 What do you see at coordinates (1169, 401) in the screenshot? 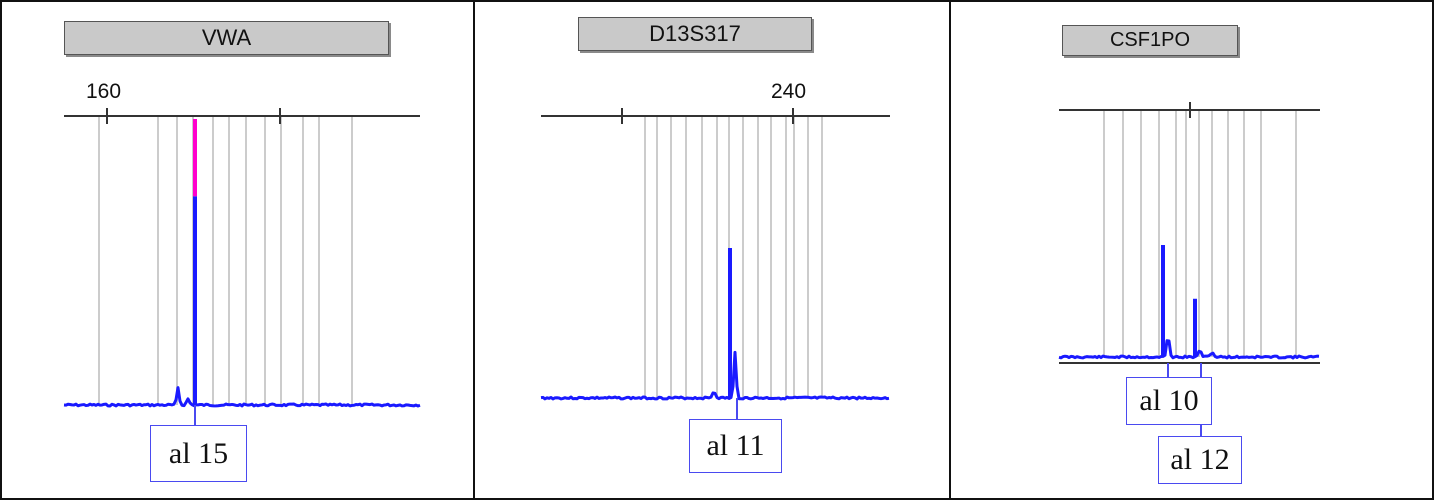
I see `allele-label-al-10: al 10` at bounding box center [1169, 401].